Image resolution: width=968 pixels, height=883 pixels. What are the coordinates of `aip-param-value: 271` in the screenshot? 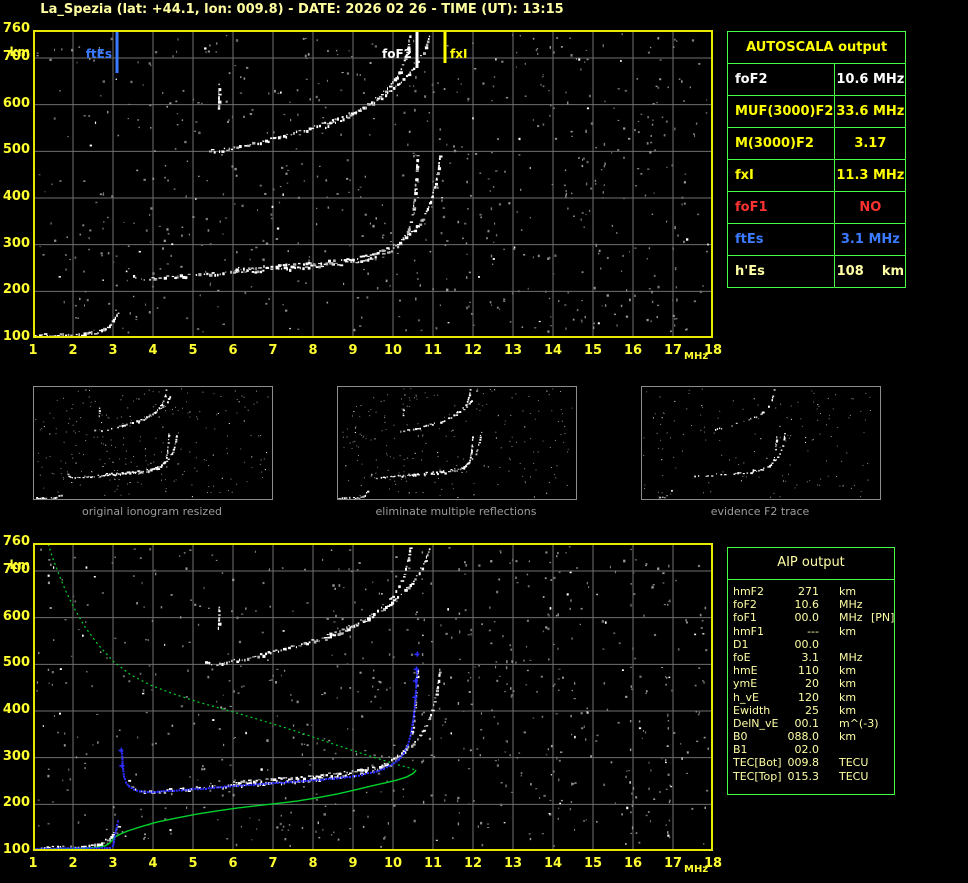 It's located at (808, 591).